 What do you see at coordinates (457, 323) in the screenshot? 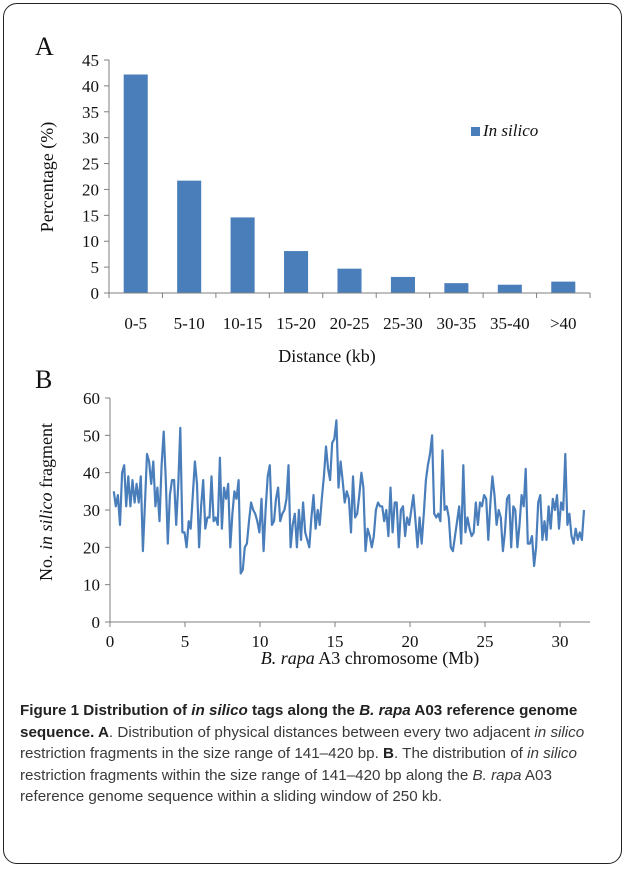
I see `x-tick-label: 30-35` at bounding box center [457, 323].